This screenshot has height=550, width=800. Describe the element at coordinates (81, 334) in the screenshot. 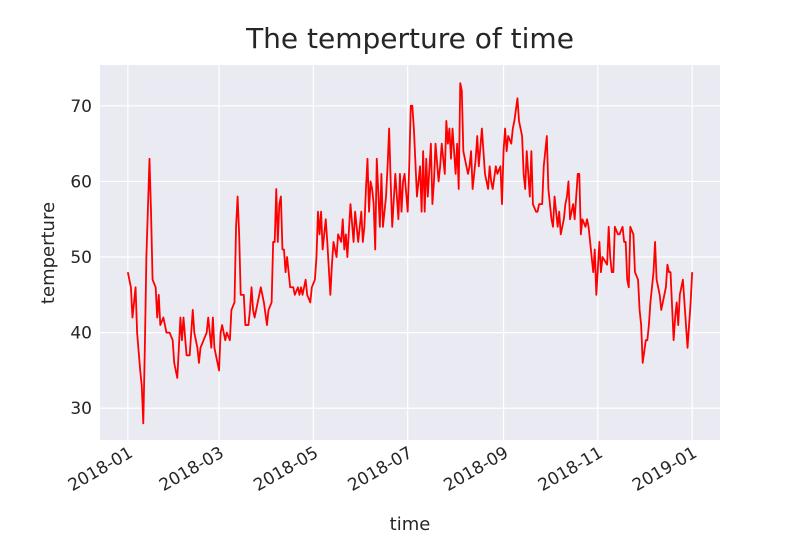

I see `y-tick-label: 40` at that location.